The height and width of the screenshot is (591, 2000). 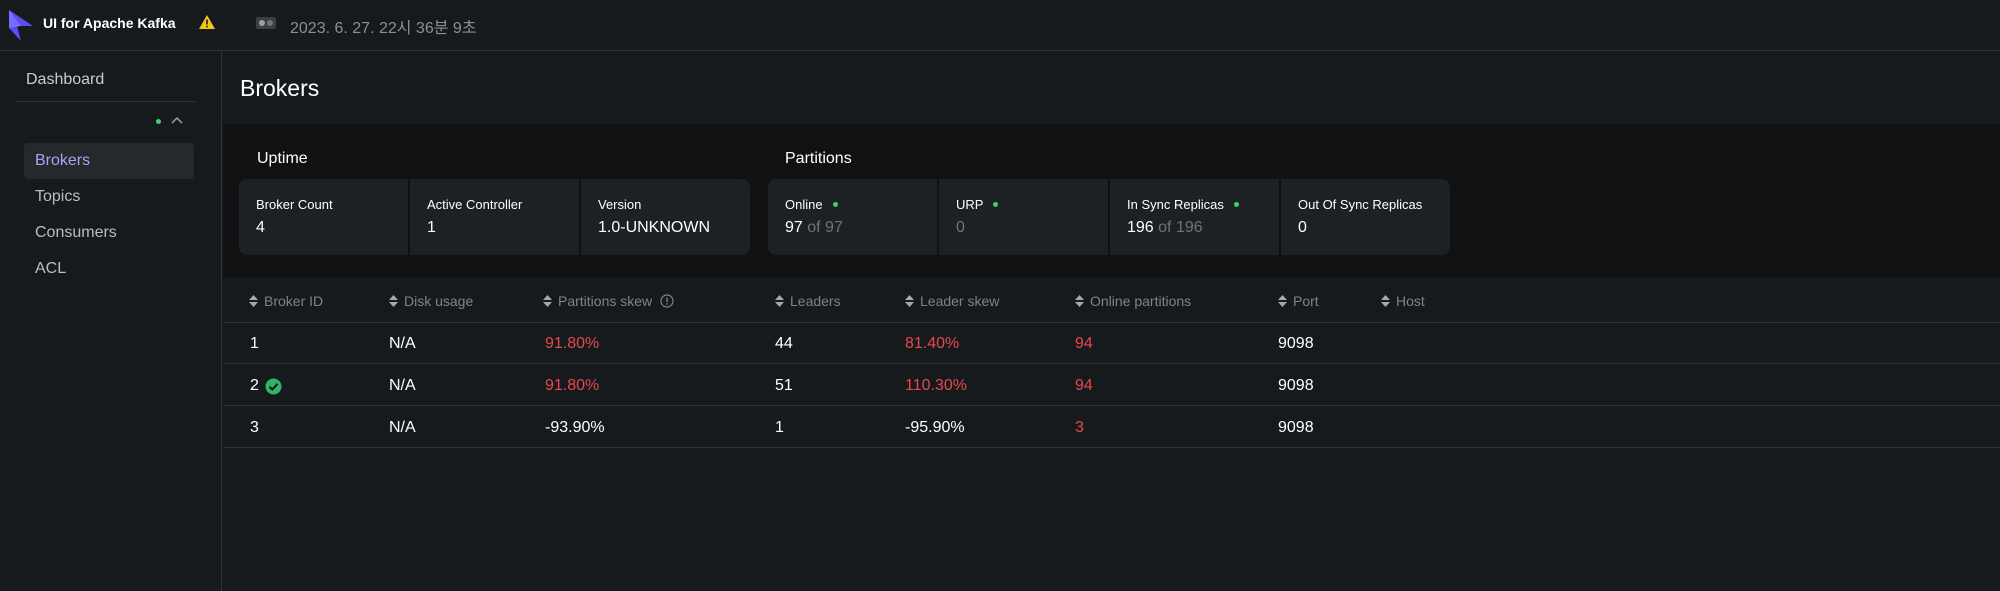 What do you see at coordinates (1175, 204) in the screenshot?
I see `metric-label-text: In Sync Replicas` at bounding box center [1175, 204].